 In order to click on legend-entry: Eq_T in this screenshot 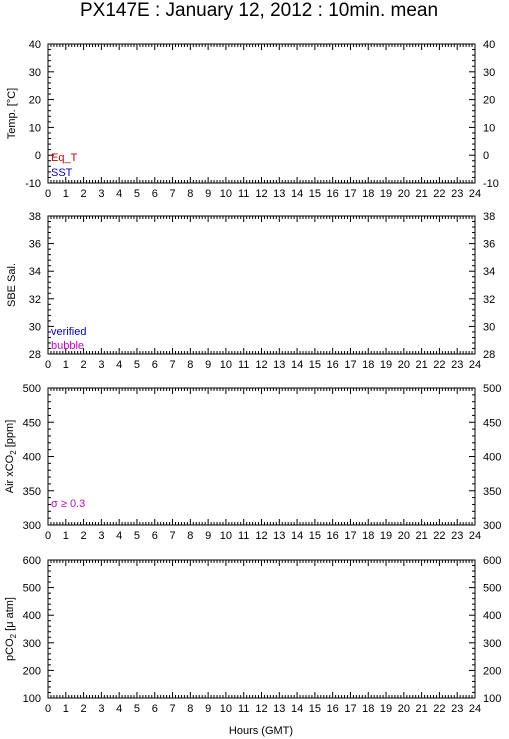, I will do `click(64, 158)`.